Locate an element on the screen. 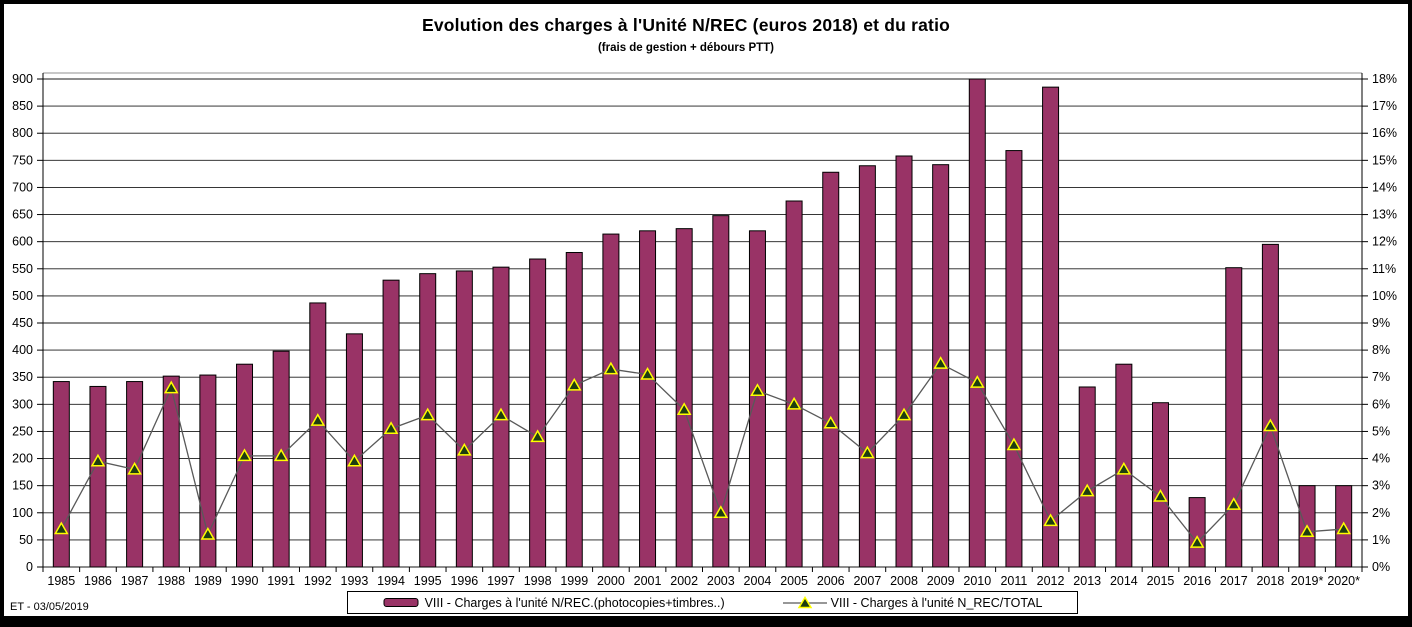 Image resolution: width=1412 pixels, height=627 pixels. bar-2001 is located at coordinates (648, 399).